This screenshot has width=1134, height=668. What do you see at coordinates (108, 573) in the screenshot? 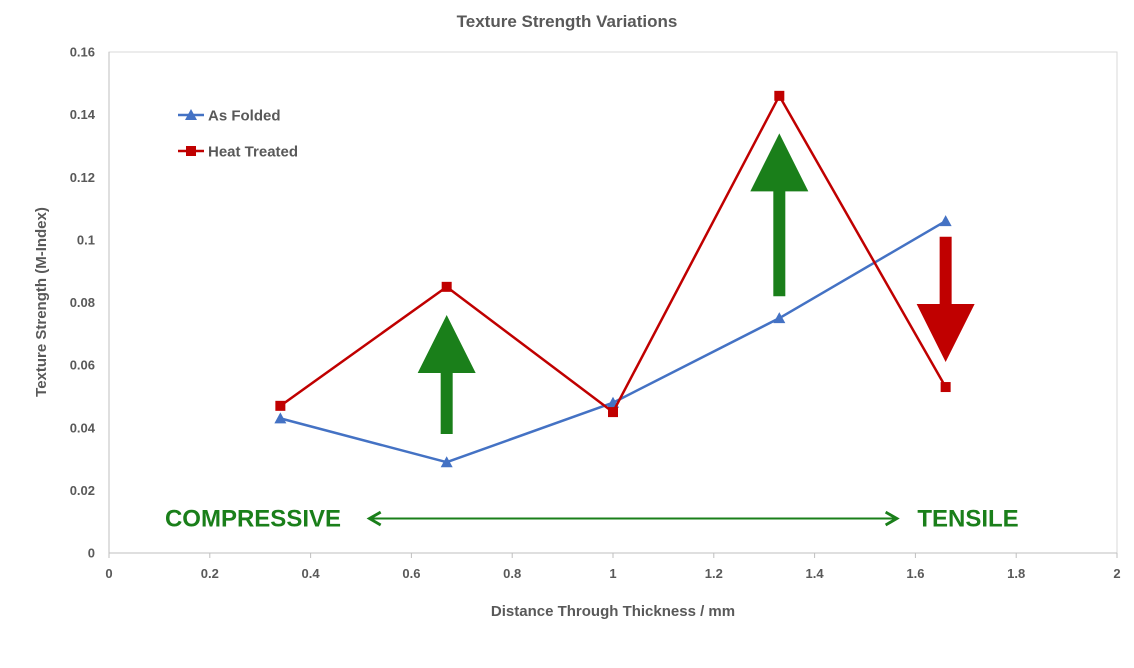
I see `x-tick-label: 0` at bounding box center [108, 573].